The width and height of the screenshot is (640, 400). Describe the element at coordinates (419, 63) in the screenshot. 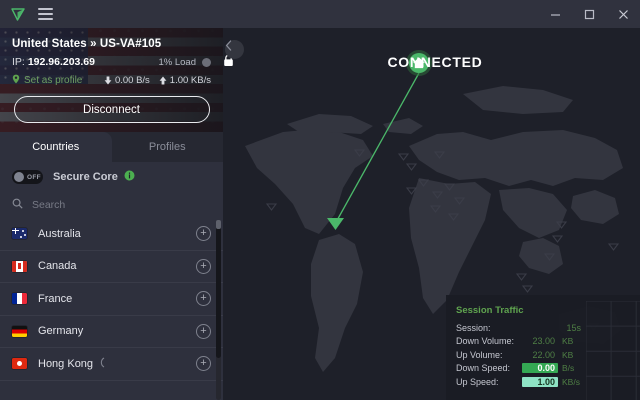

I see `home-pin-icon` at that location.